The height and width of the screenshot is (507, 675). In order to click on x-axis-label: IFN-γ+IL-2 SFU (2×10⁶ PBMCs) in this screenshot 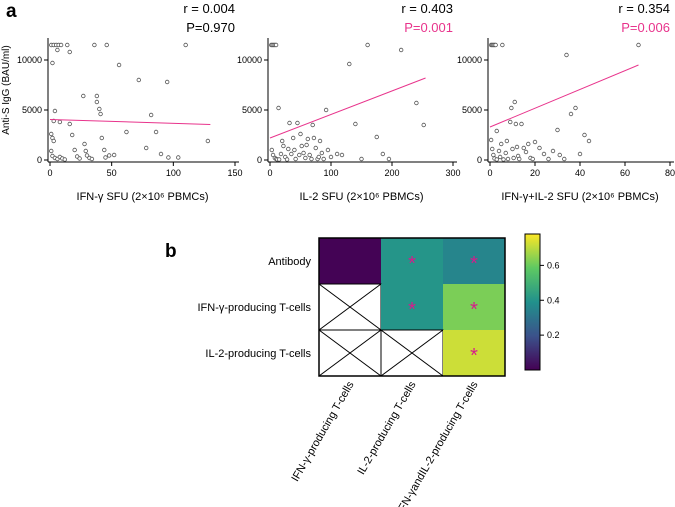, I will do `click(579, 197)`.